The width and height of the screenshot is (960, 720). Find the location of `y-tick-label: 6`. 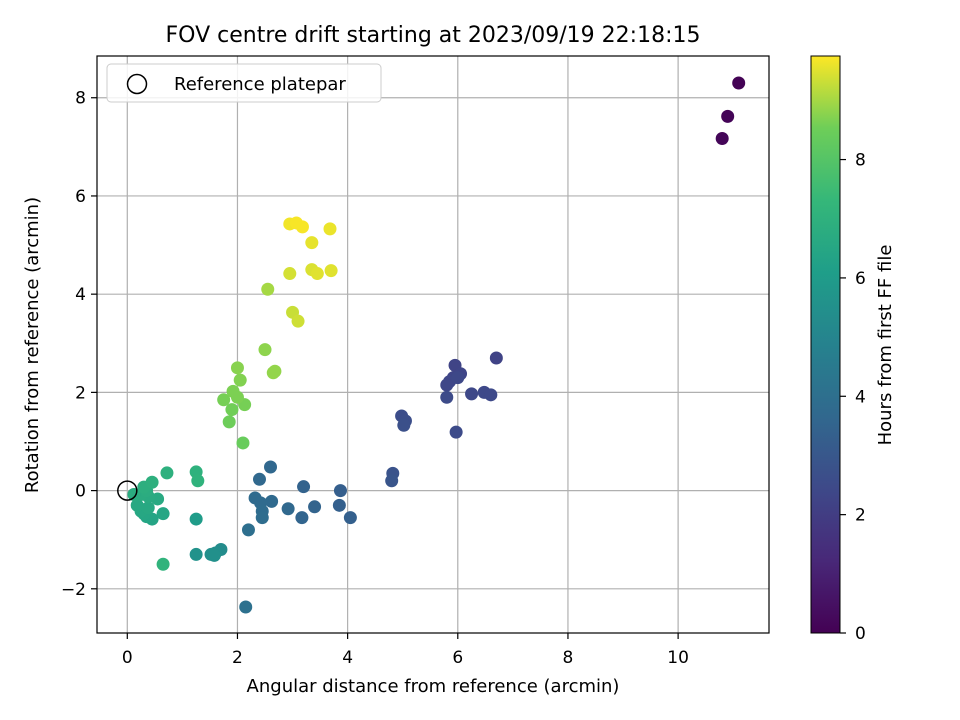

y-tick-label: 6 is located at coordinates (80, 197).